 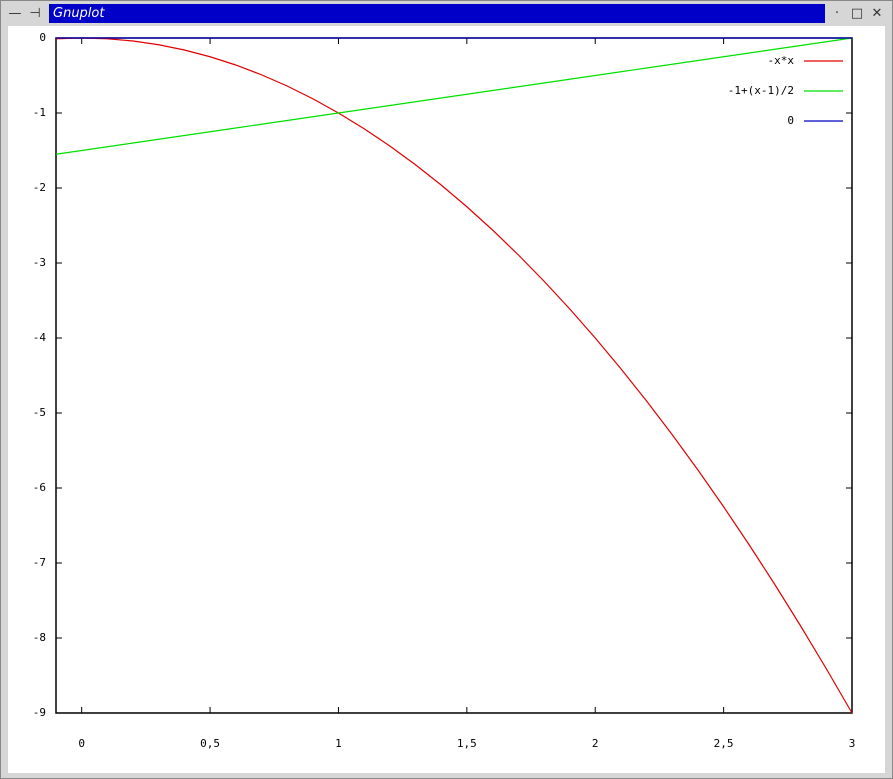 I want to click on menu-button: —, so click(x=15, y=13).